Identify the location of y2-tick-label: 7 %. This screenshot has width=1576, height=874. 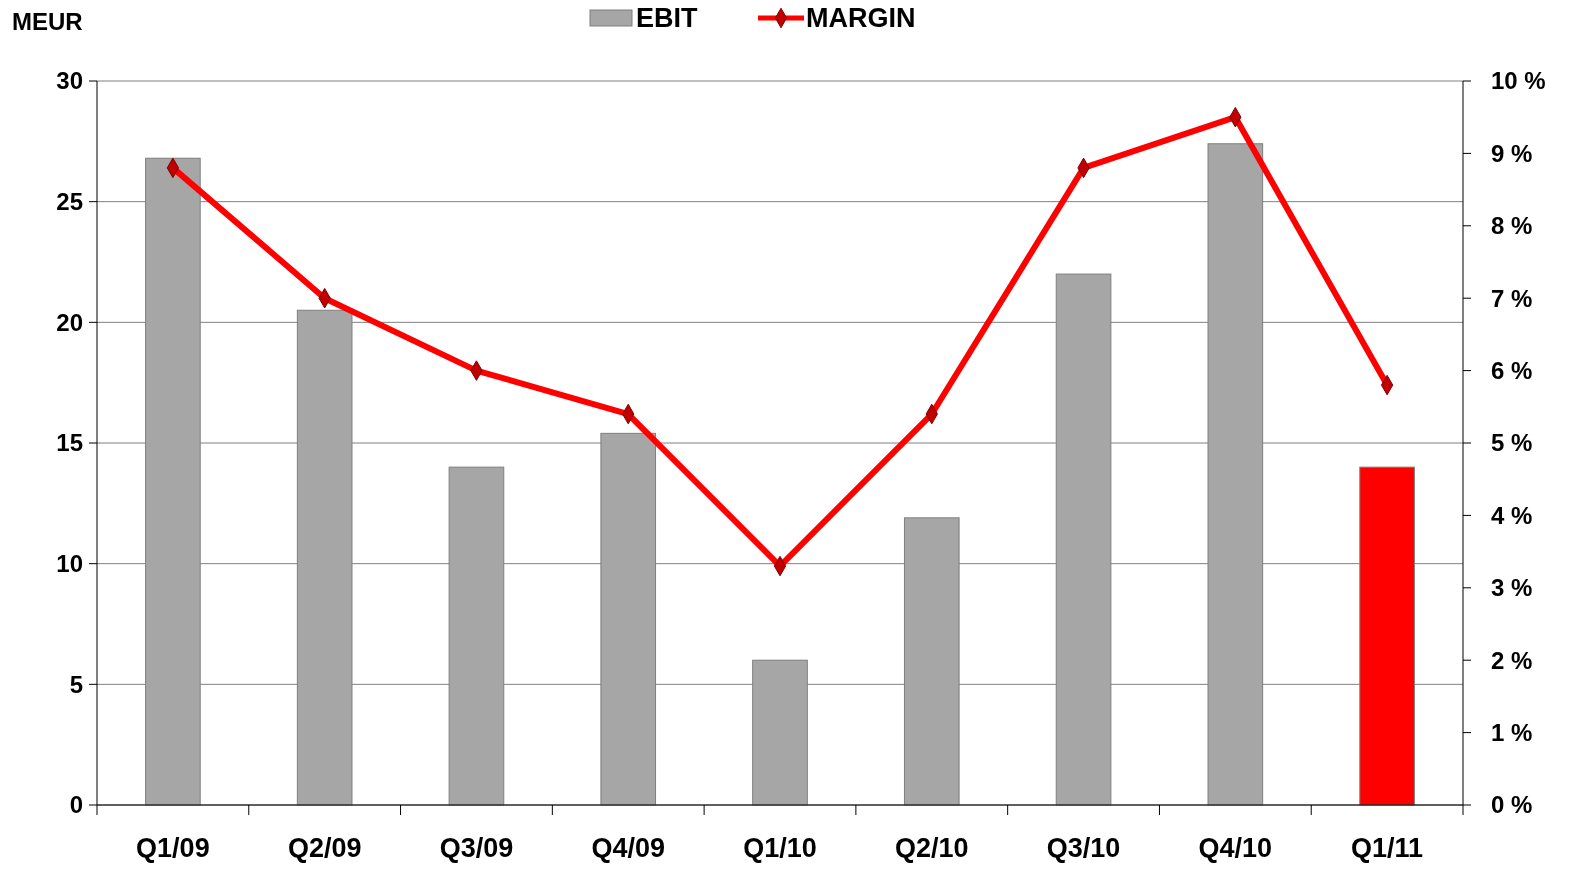
(1512, 298).